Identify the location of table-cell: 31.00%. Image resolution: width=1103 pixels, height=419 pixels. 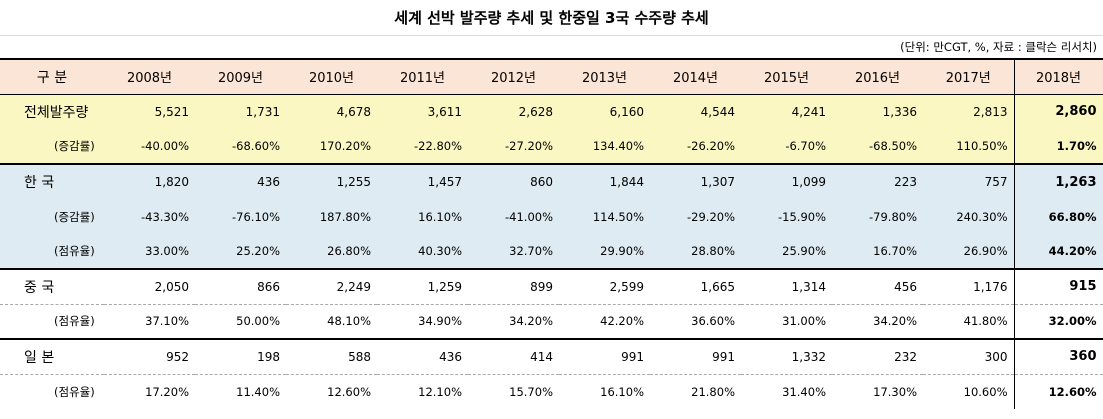
(786, 322).